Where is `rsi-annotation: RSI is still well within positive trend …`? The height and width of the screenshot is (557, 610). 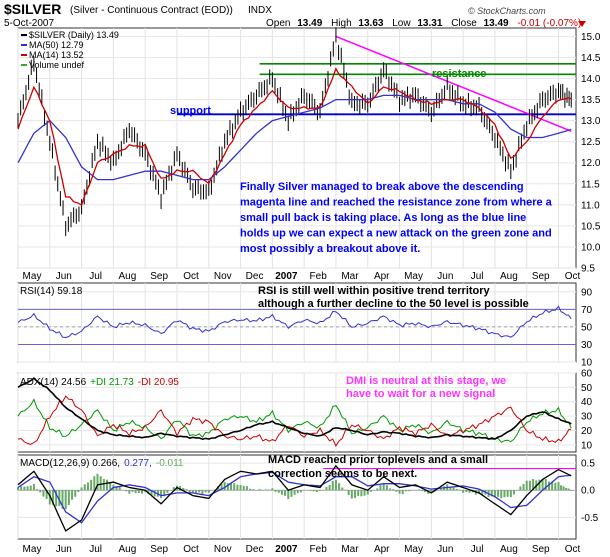 rsi-annotation: RSI is still well within positive trend … is located at coordinates (393, 297).